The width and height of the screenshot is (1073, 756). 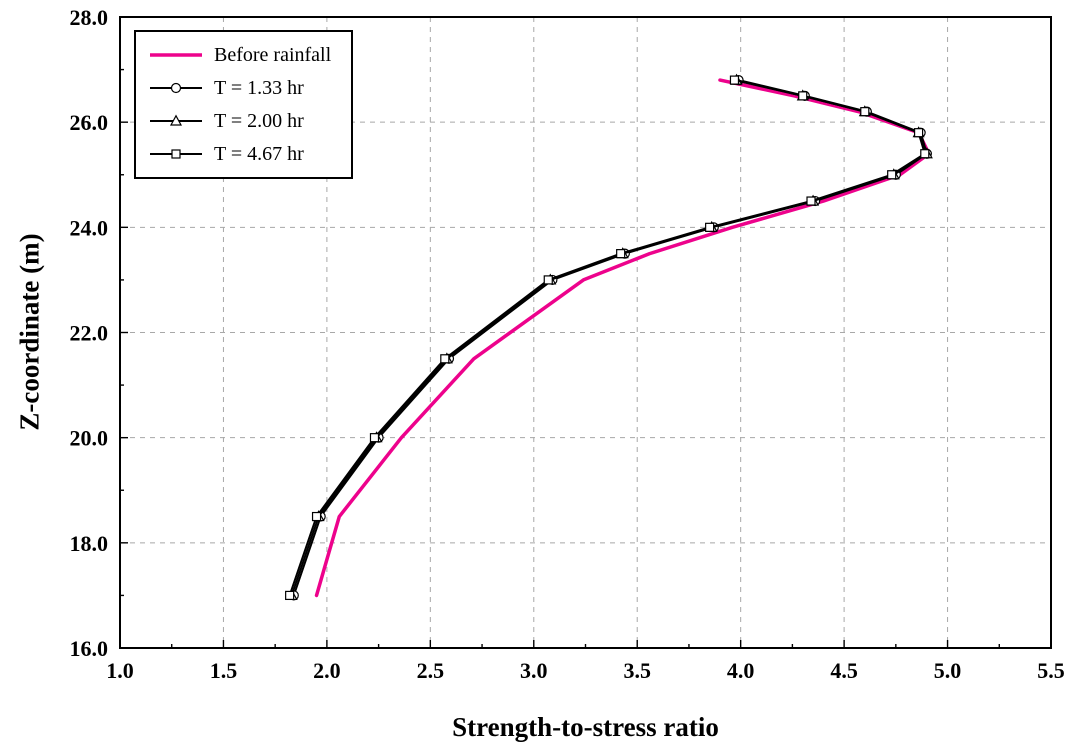 What do you see at coordinates (637, 670) in the screenshot?
I see `x-tick-label: 3.5` at bounding box center [637, 670].